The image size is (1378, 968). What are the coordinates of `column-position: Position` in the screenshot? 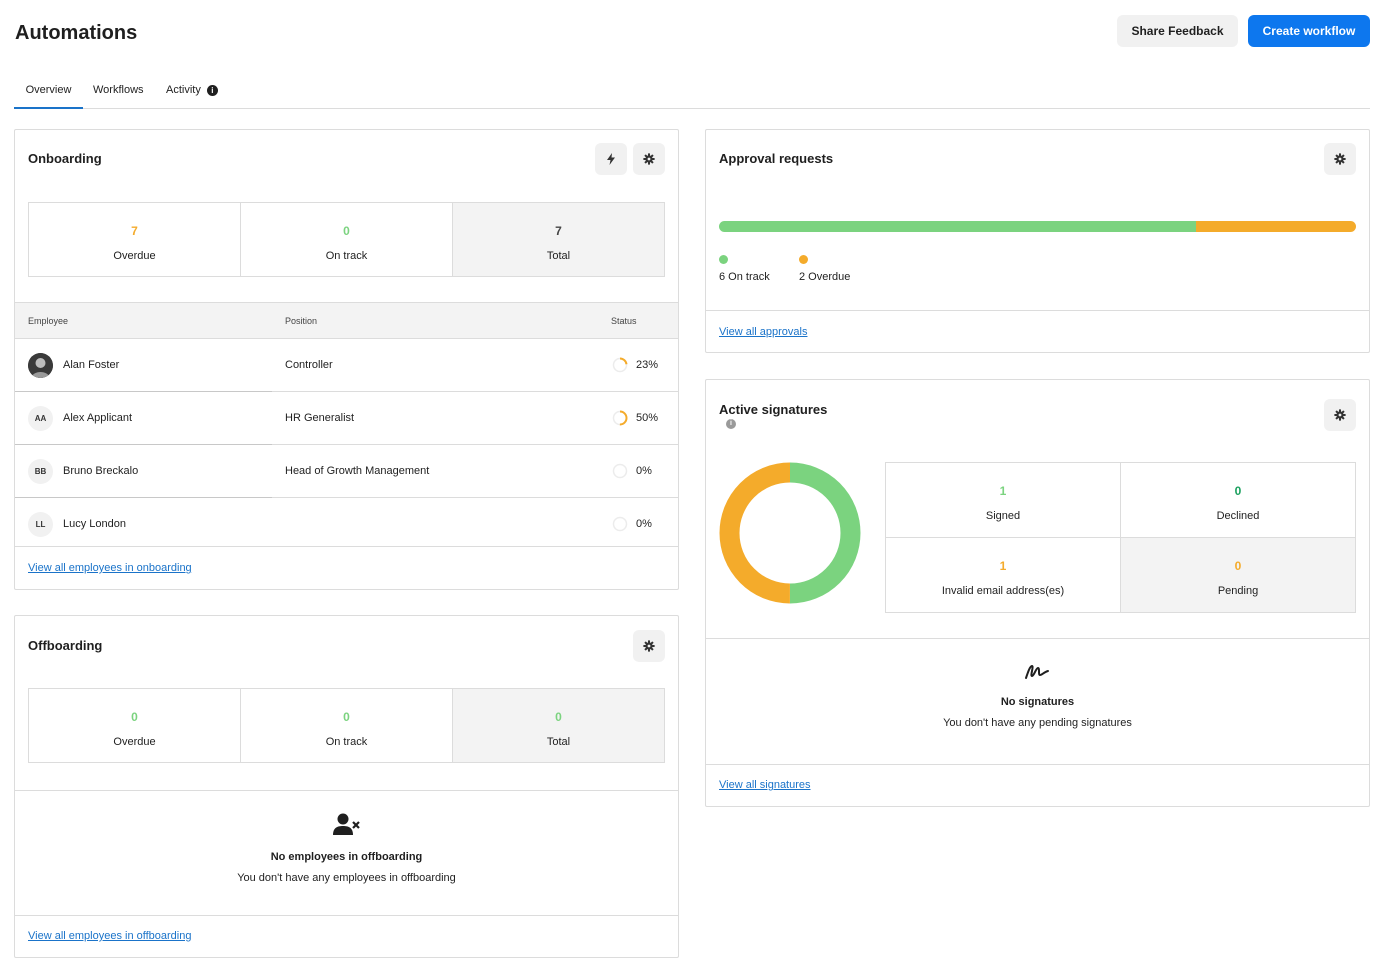 It's located at (301, 321).